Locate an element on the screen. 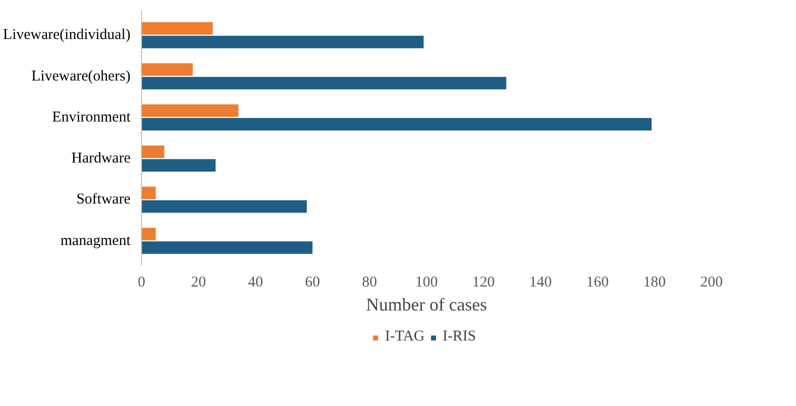 The height and width of the screenshot is (406, 796). x-axis-title: Number of cases is located at coordinates (426, 304).